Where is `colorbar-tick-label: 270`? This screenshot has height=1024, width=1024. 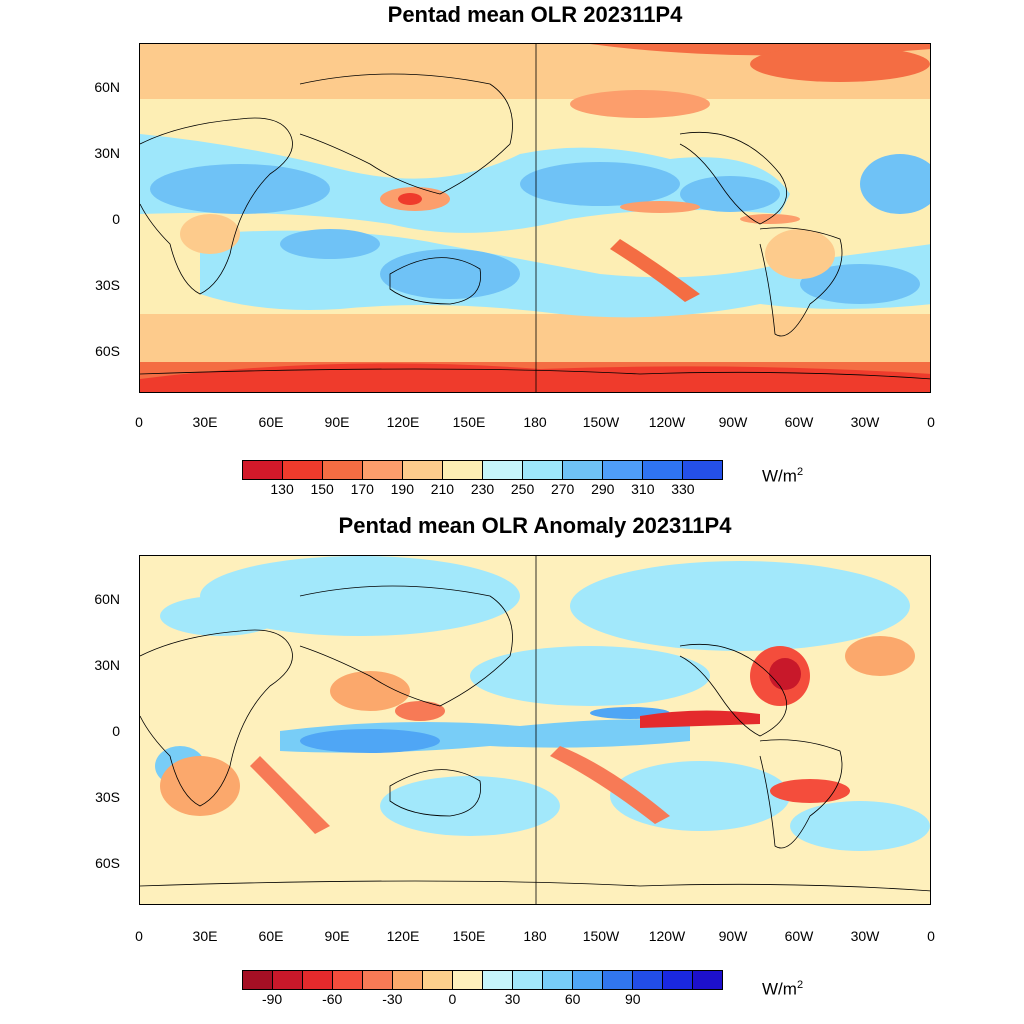
colorbar-tick-label: 270 is located at coordinates (562, 489).